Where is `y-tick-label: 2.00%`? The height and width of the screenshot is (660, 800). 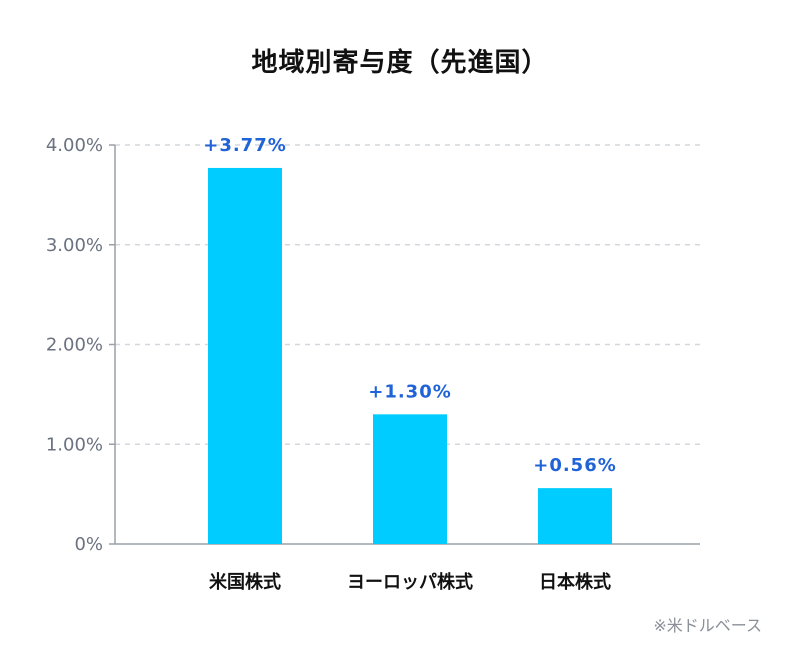
y-tick-label: 2.00% is located at coordinates (74, 345).